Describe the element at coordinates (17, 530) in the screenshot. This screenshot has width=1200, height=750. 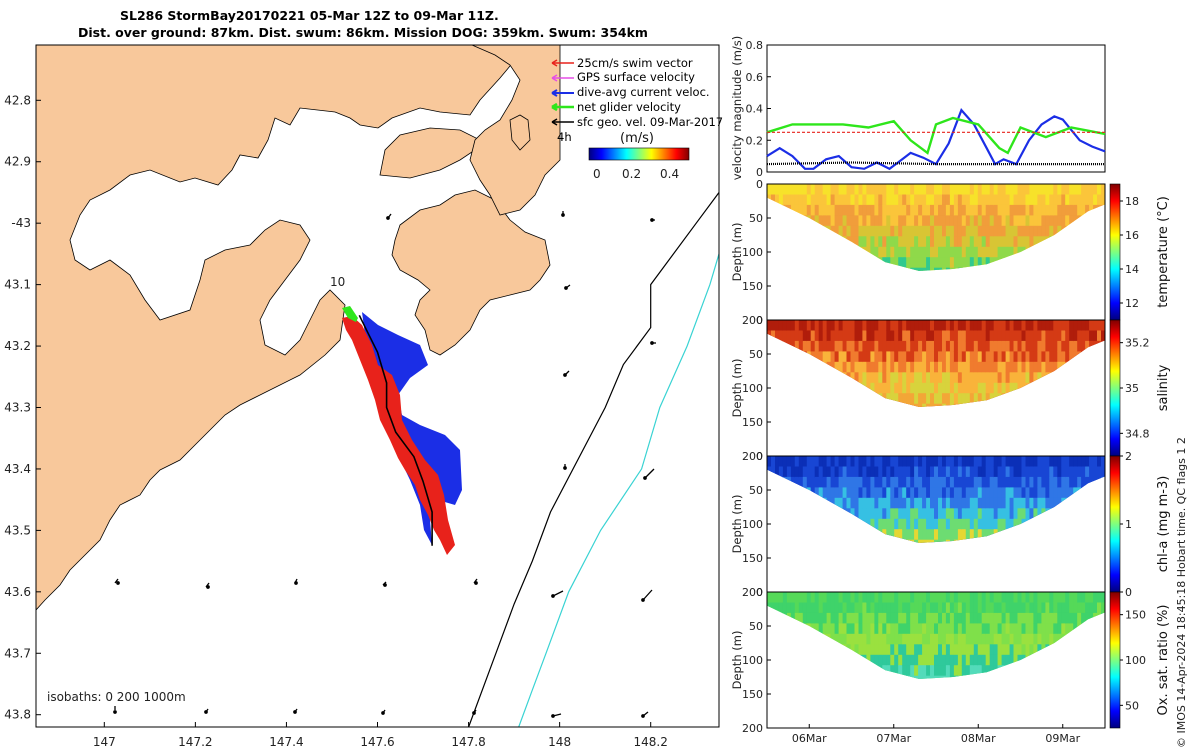
I see `map-ytick-label: 43.5` at that location.